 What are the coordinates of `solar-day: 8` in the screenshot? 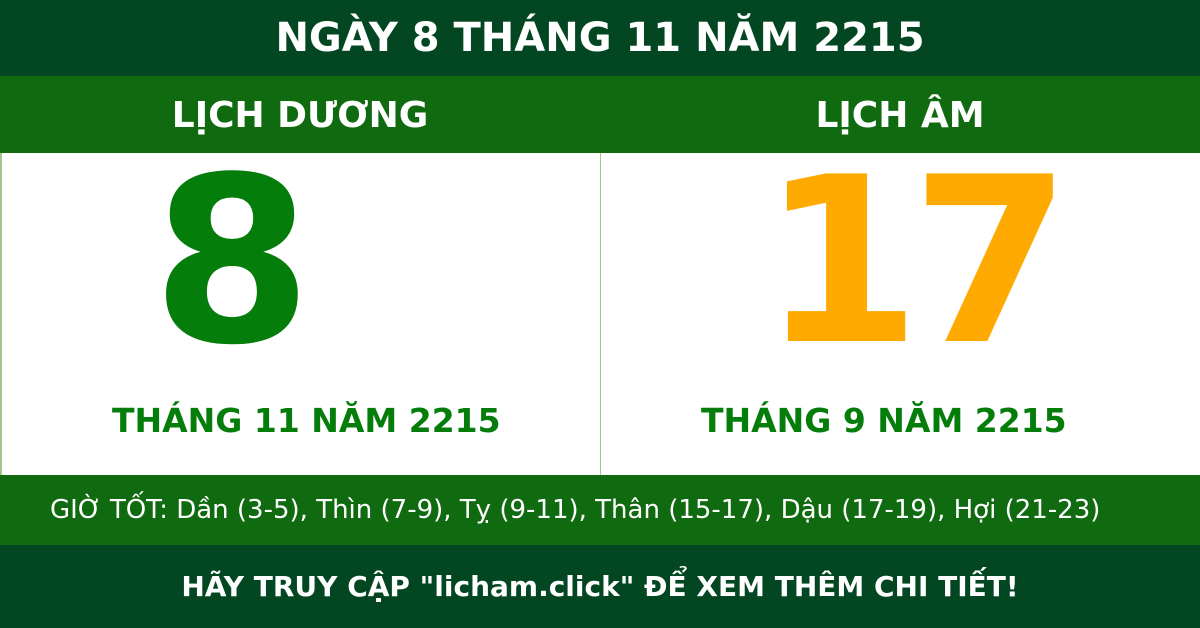 It's located at (232, 262).